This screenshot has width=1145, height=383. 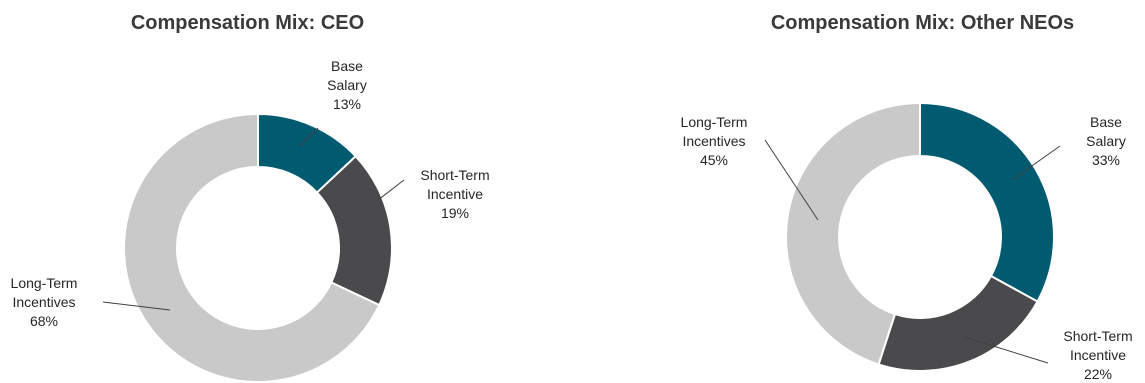 I want to click on leader-line-other-neos-short-term-incentive, so click(x=1006, y=350).